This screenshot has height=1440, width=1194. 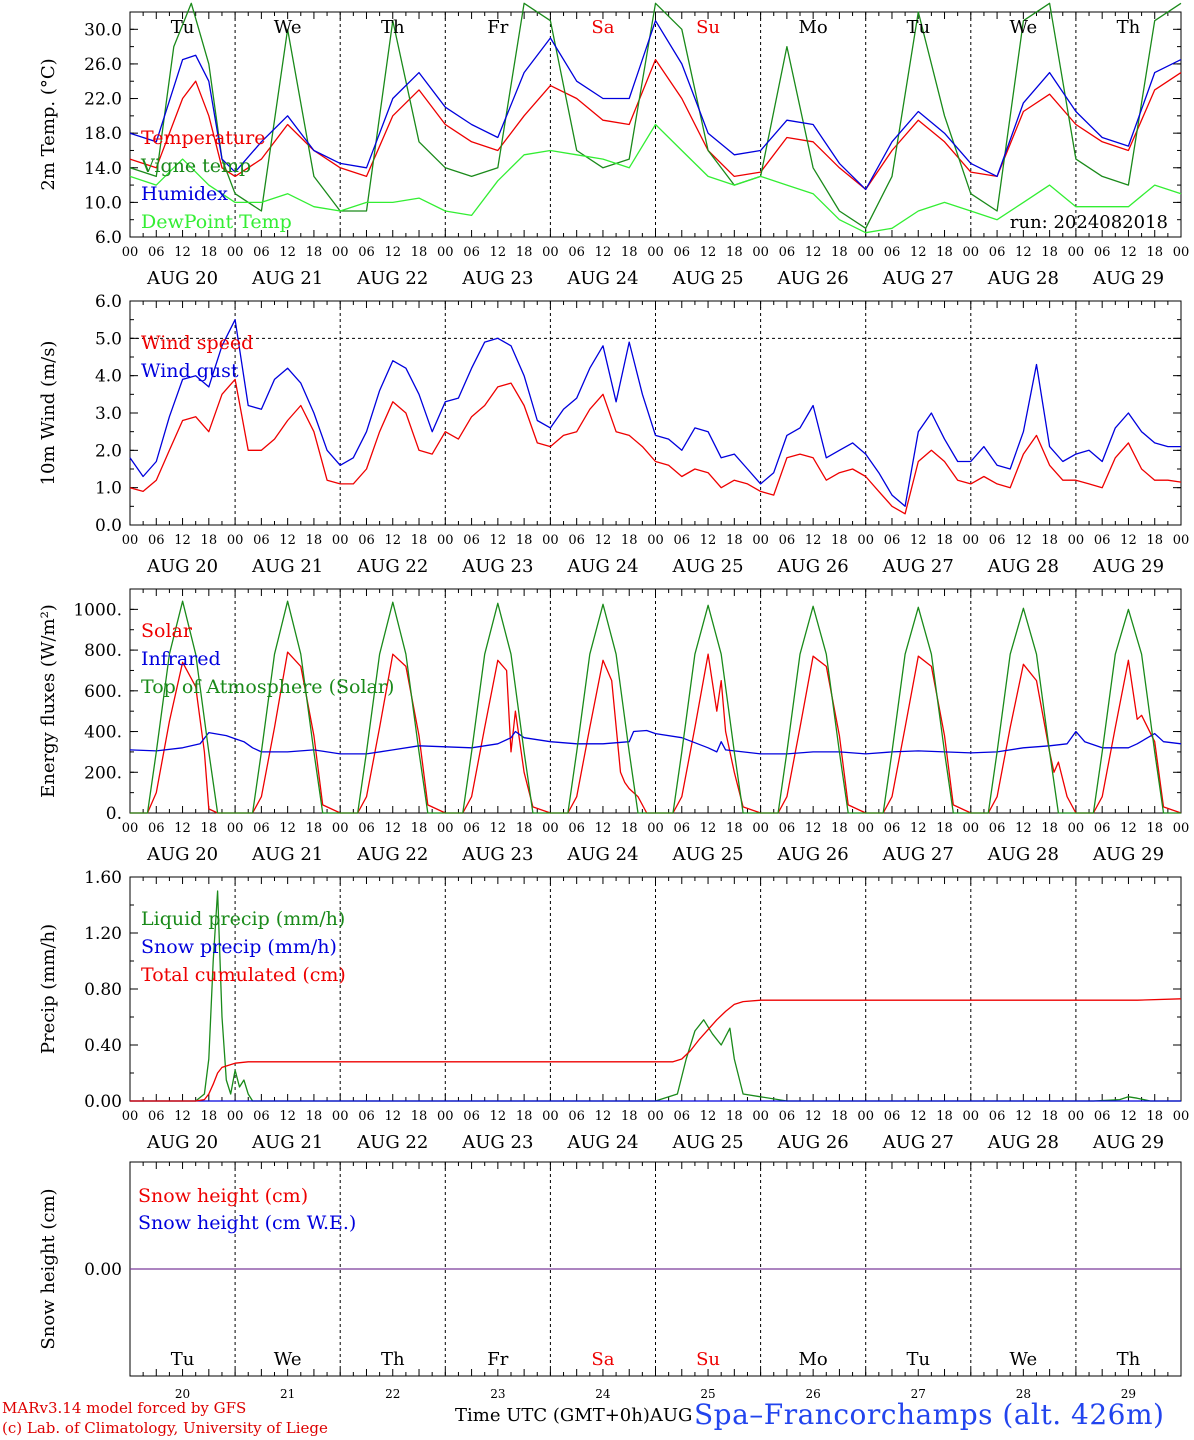 What do you see at coordinates (287, 854) in the screenshot?
I see `date-label: AUG 21` at bounding box center [287, 854].